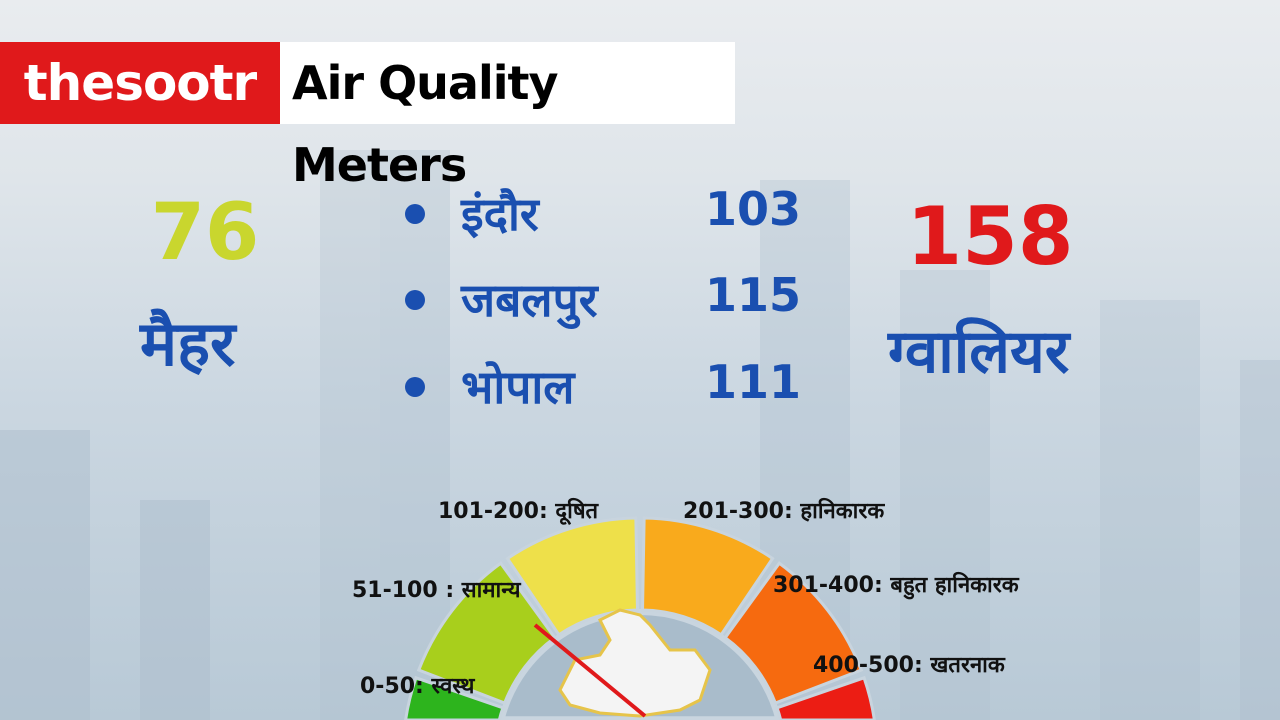 Image resolution: width=1280 pixels, height=720 pixels. What do you see at coordinates (507, 117) in the screenshot?
I see `page-title: Air Quality Meters` at bounding box center [507, 117].